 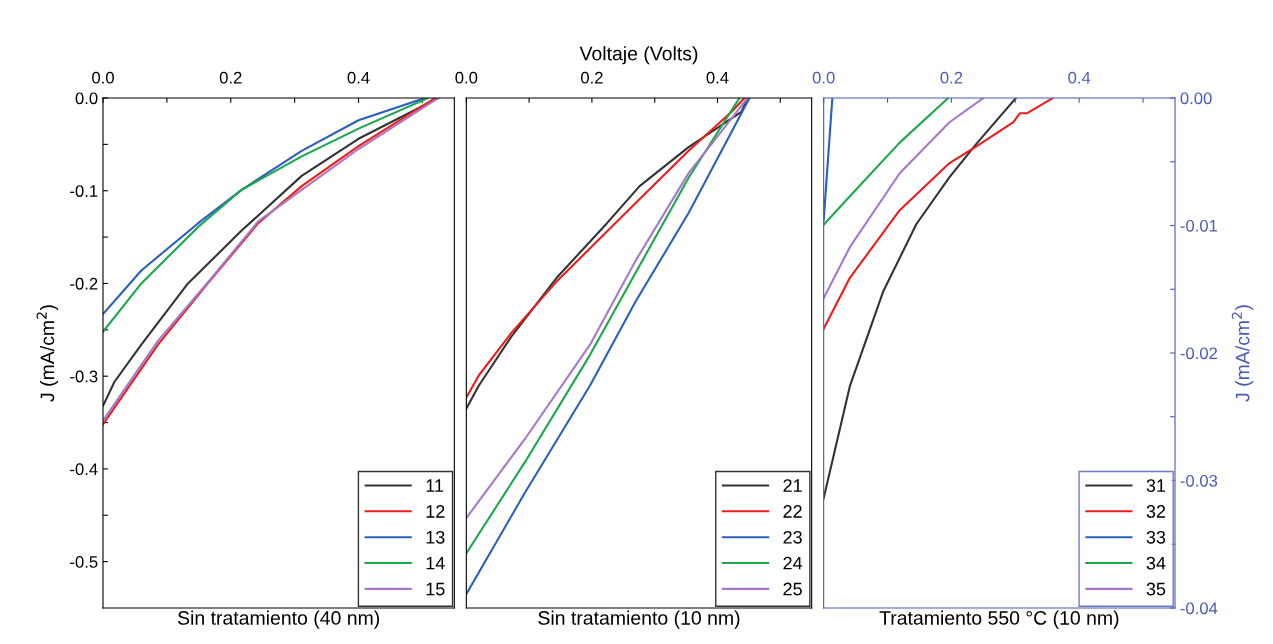 I want to click on legend-label: 33, so click(x=1156, y=537).